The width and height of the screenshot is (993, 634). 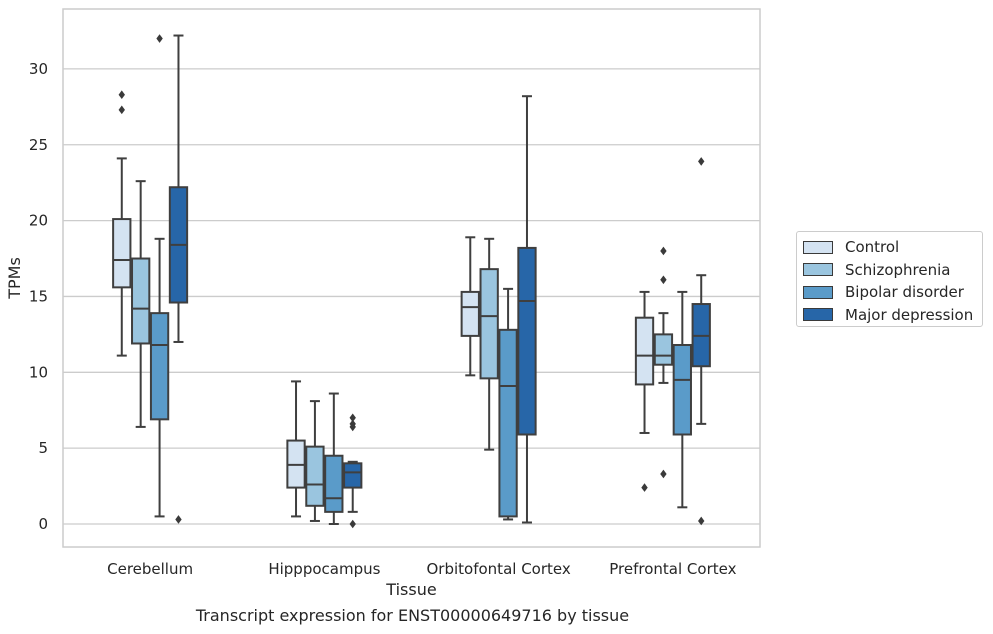 I want to click on y-tick-label: 20, so click(x=38, y=221).